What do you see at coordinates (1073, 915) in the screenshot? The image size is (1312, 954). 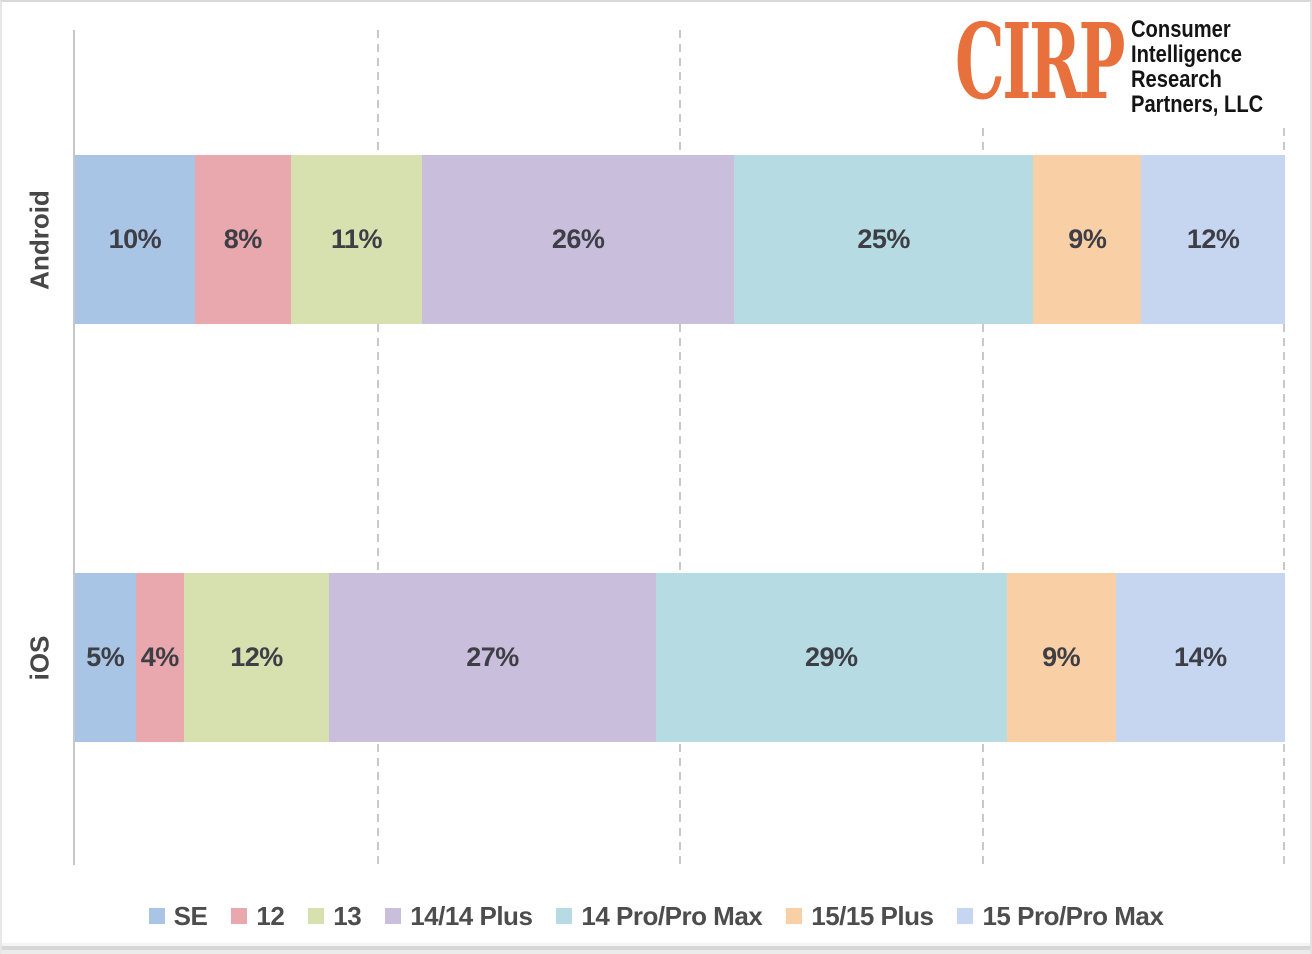 I see `legend-label: 15 Pro/Pro Max` at bounding box center [1073, 915].